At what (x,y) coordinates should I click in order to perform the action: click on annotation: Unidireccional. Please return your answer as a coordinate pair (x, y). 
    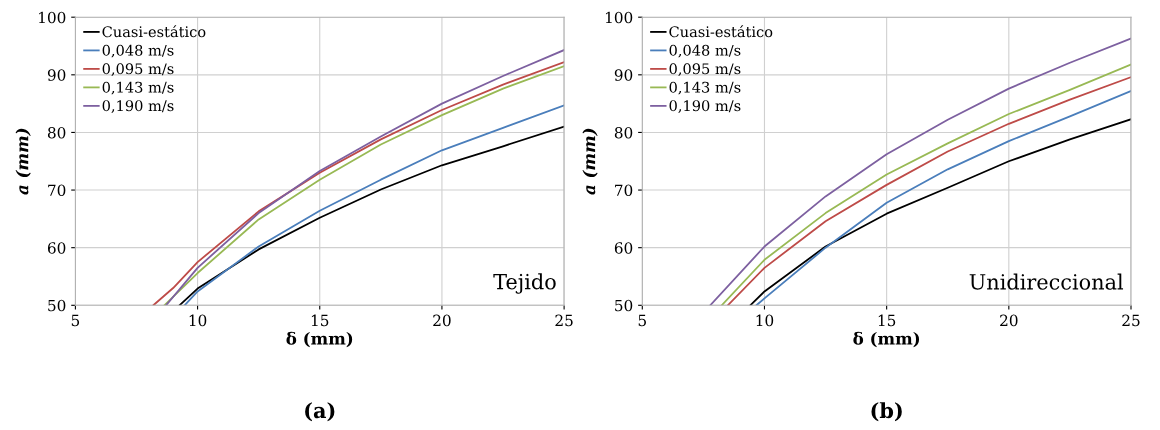
    Looking at the image, I should click on (1046, 281).